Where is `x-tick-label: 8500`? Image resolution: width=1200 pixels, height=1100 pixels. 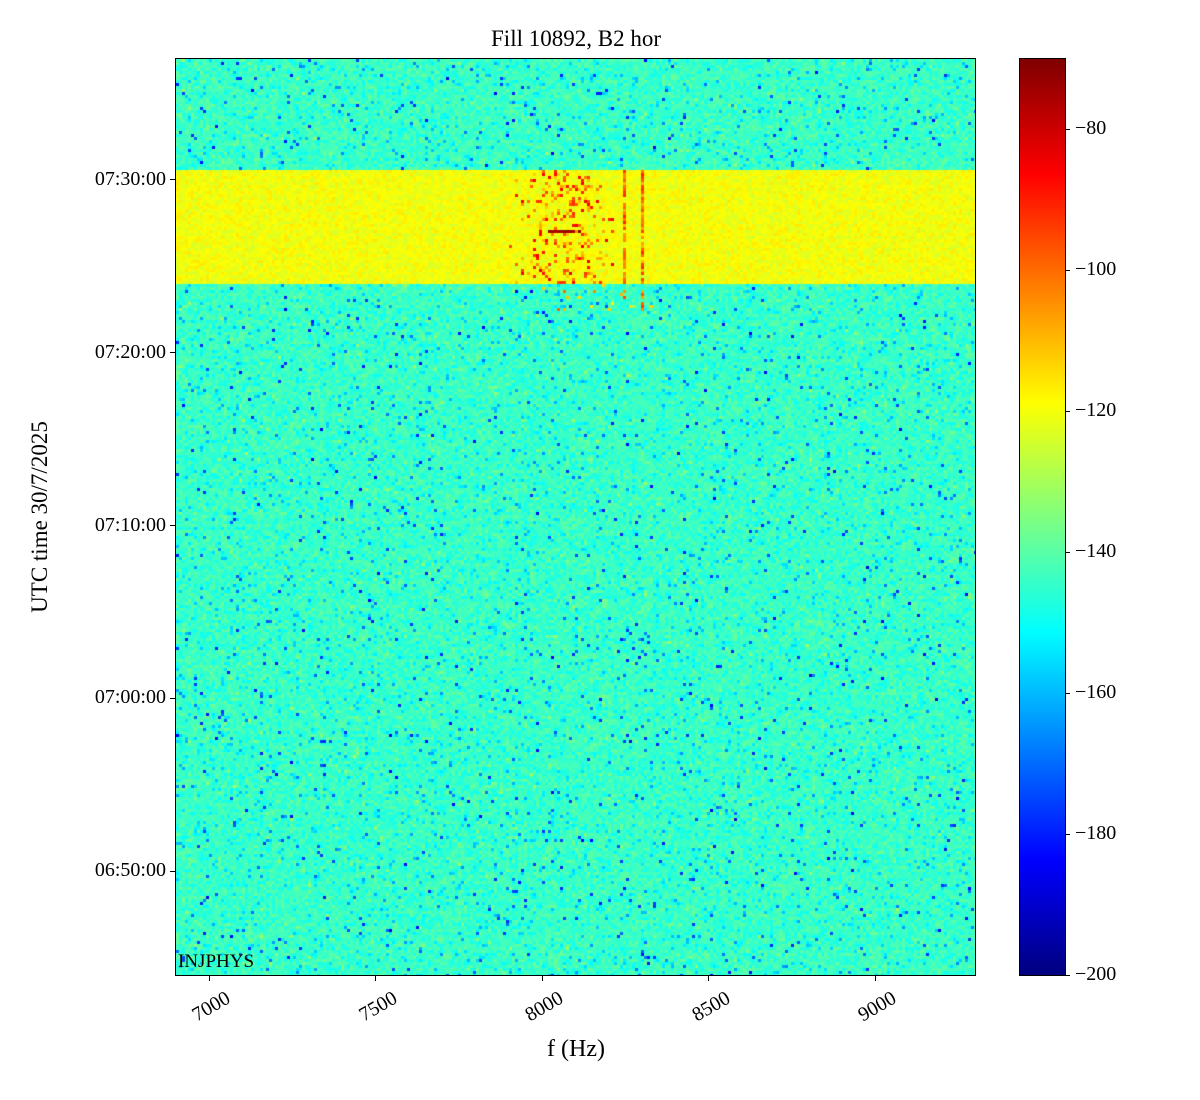
x-tick-label: 8500 is located at coordinates (711, 1007).